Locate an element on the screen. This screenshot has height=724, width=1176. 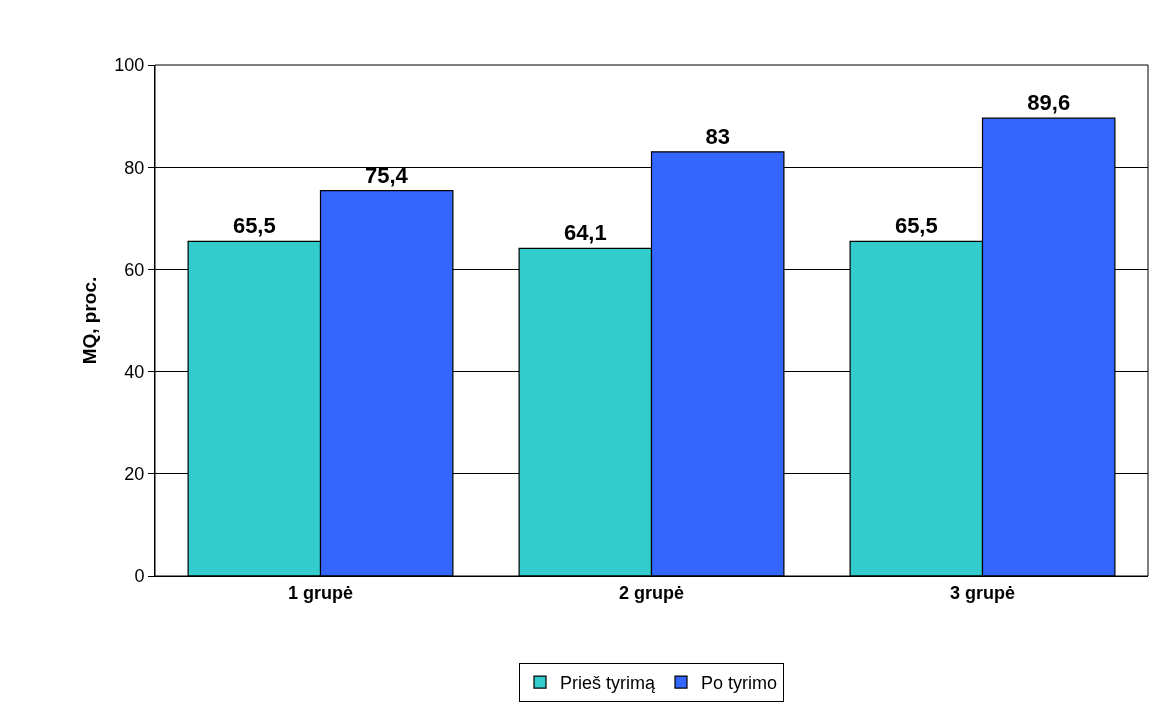
data-label: 64,1 is located at coordinates (585, 233).